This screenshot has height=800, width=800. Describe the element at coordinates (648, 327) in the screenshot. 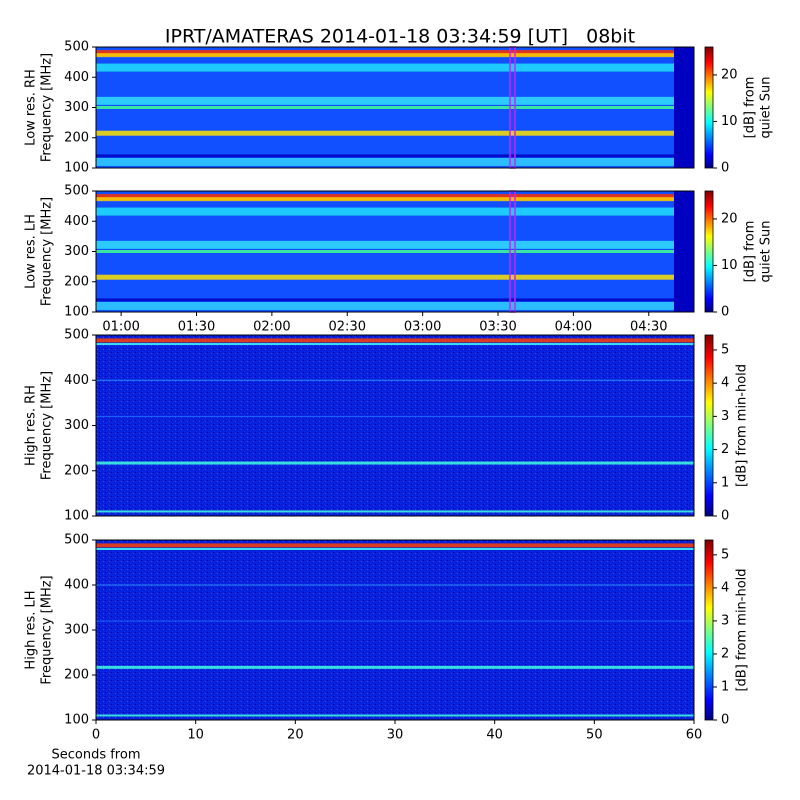

I see `x-tick-label: 04:30` at that location.